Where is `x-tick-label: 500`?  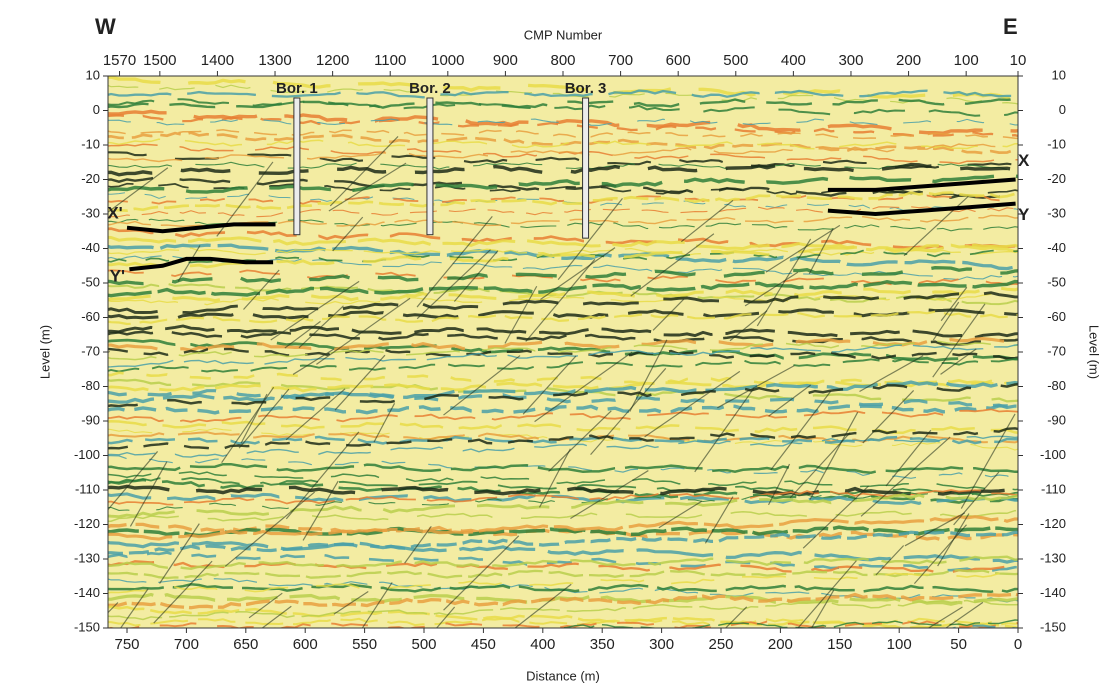 x-tick-label: 500 is located at coordinates (423, 644).